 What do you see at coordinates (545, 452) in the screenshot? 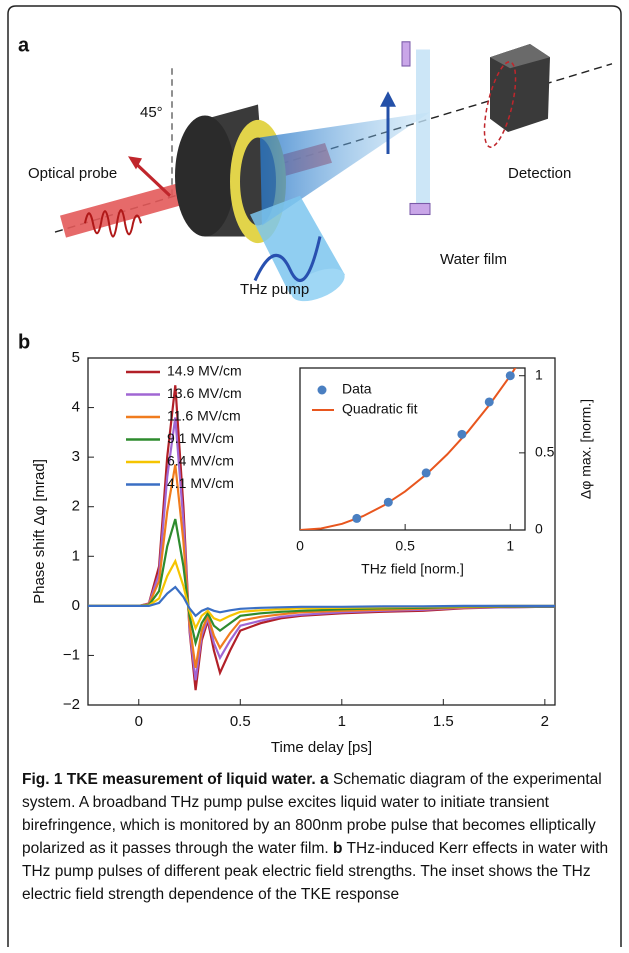
I see `y-tick-label: 0.5` at bounding box center [545, 452].